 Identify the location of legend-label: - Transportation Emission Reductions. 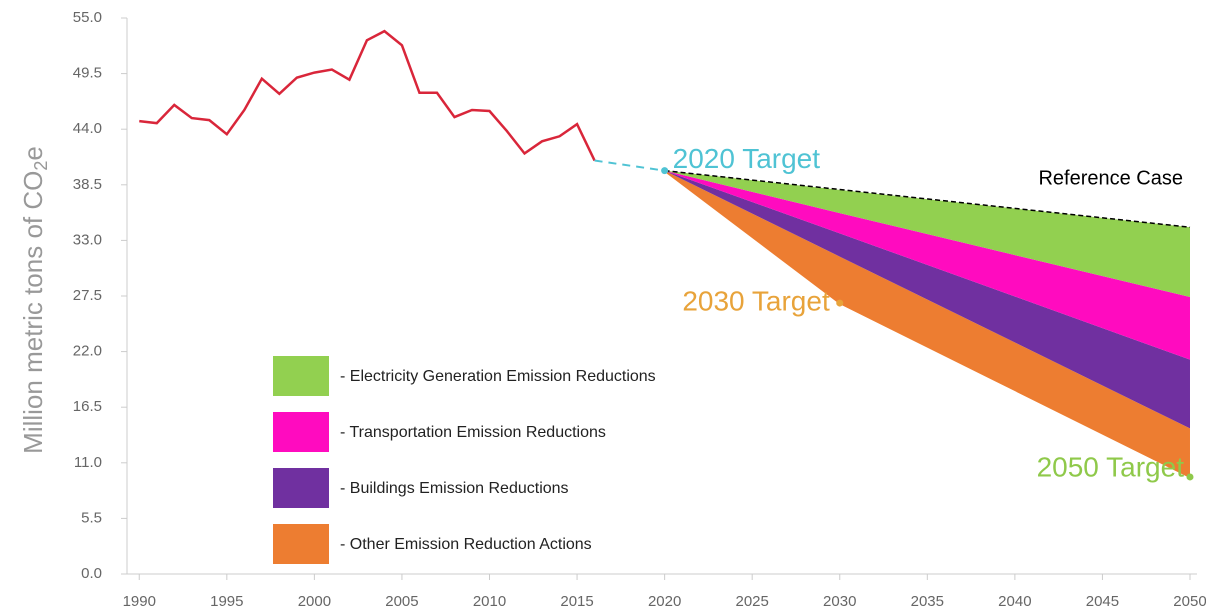
(473, 432).